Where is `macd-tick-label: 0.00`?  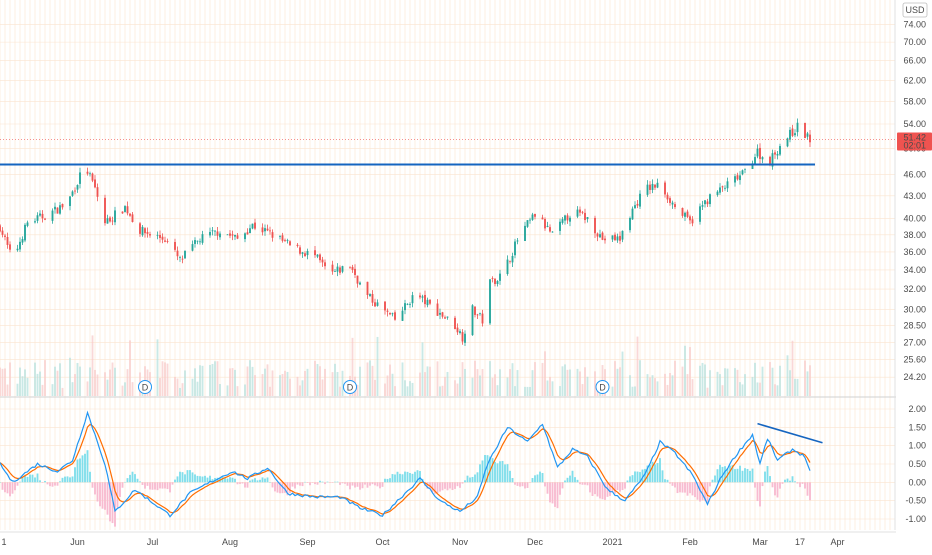
macd-tick-label: 0.00 is located at coordinates (917, 482).